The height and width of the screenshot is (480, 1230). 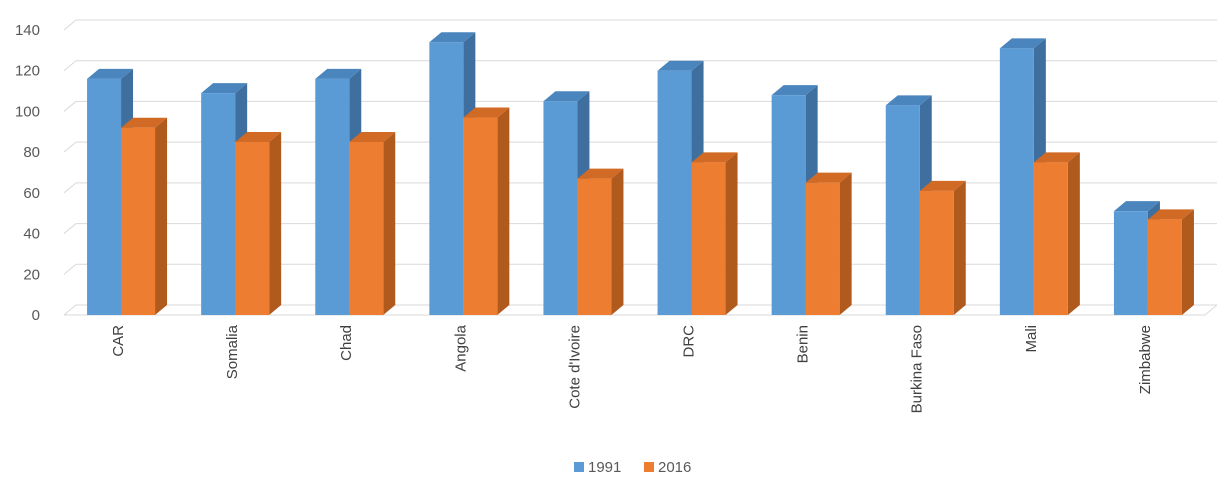 I want to click on y-tick-label: 100, so click(x=27, y=111).